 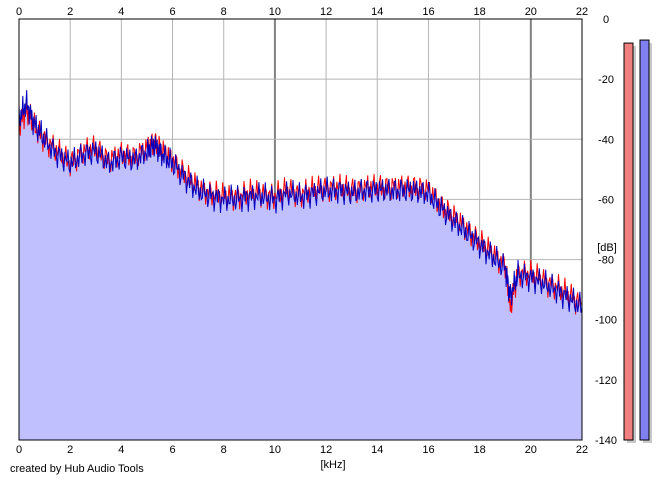 I want to click on x-tick-label-top: 14, so click(x=377, y=12).